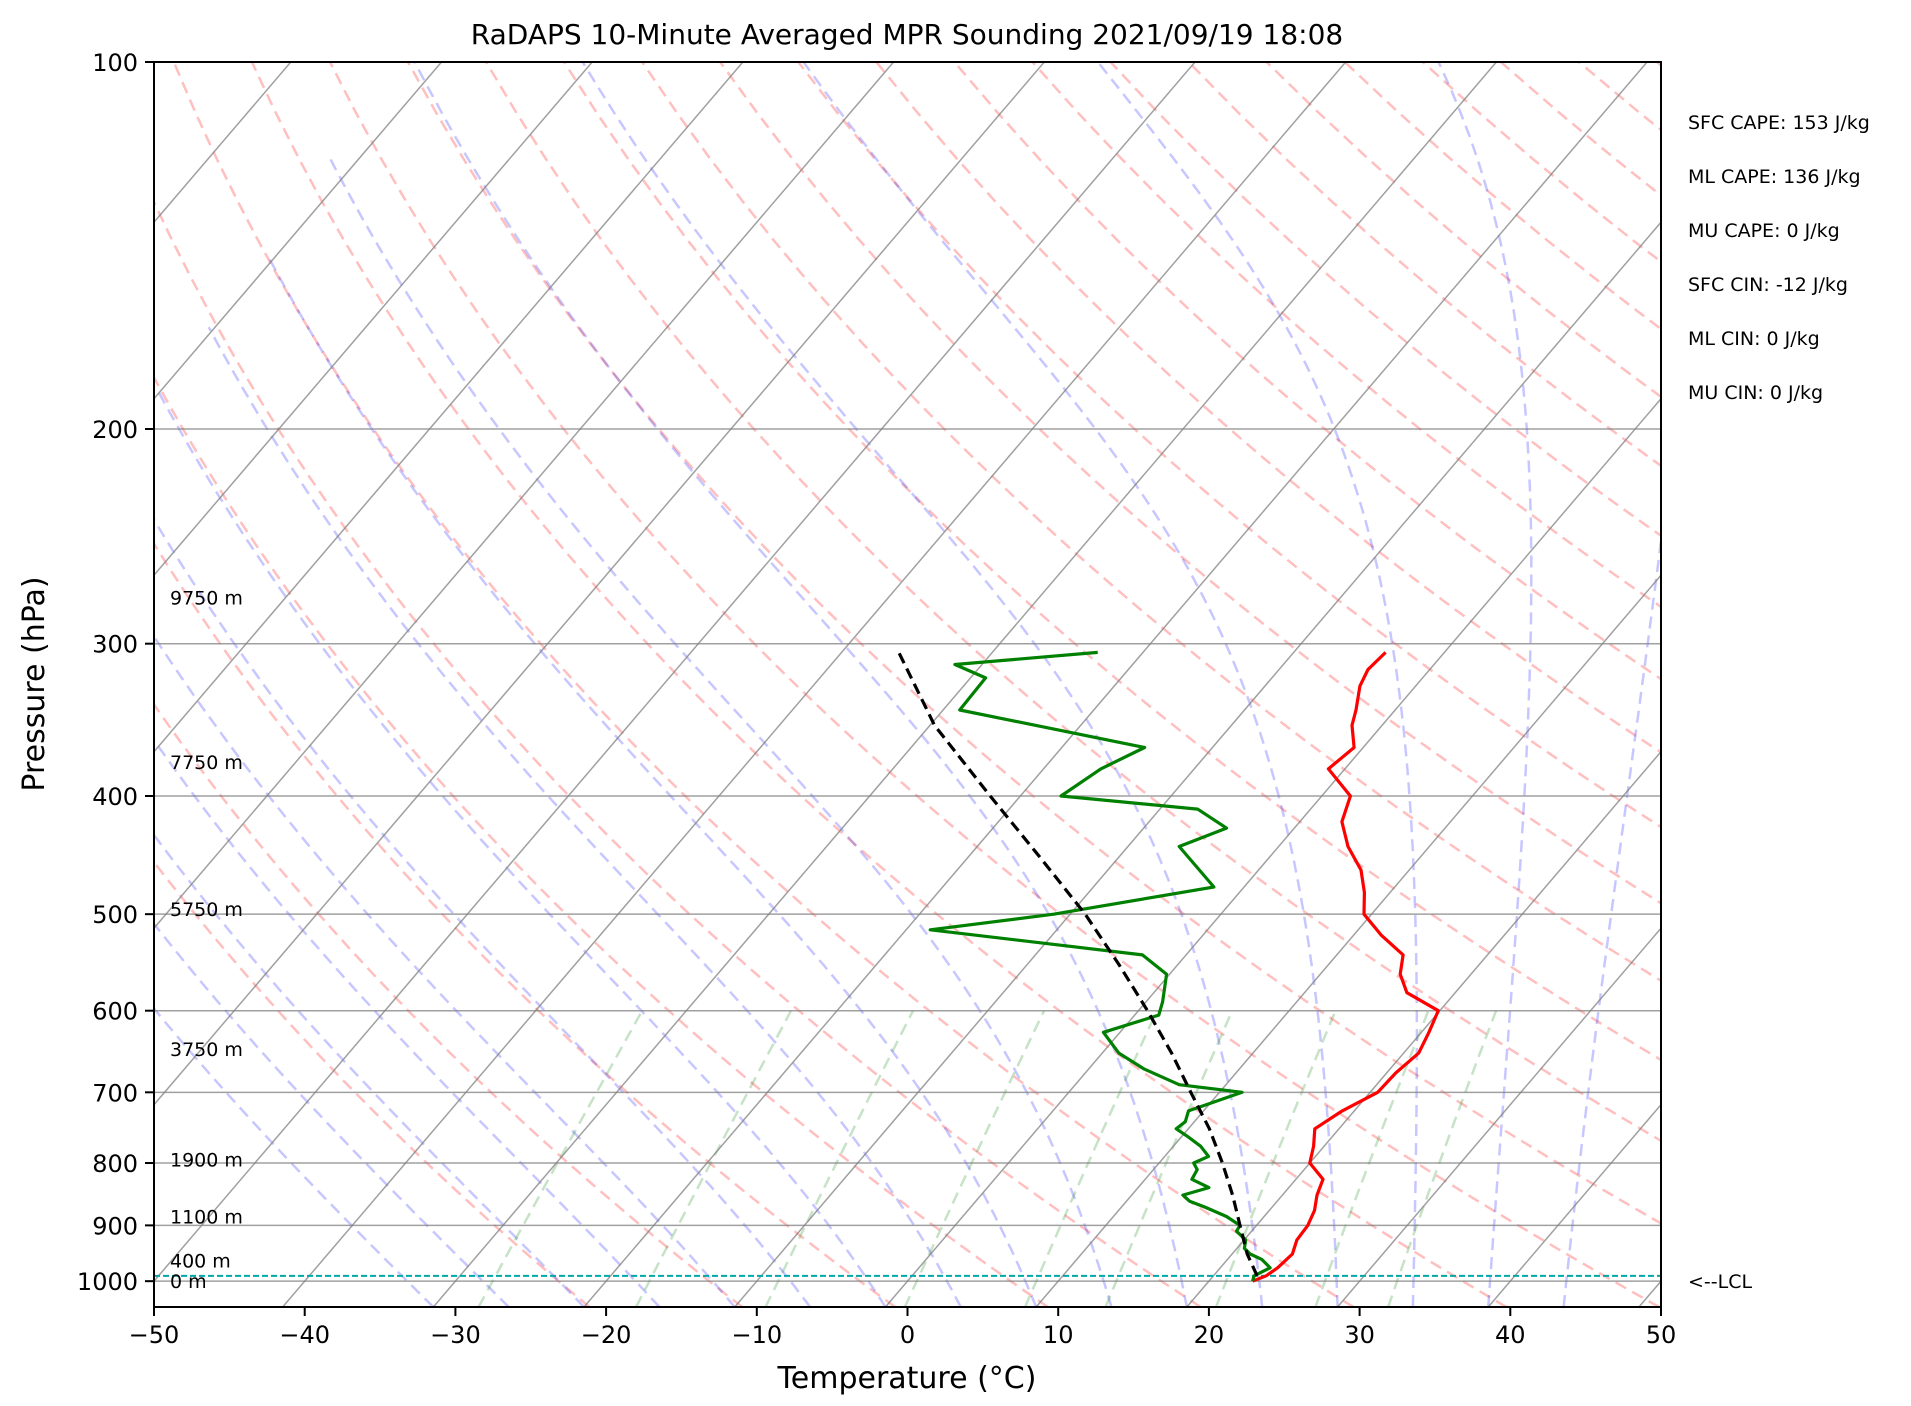  What do you see at coordinates (206, 910) in the screenshot?
I see `height-label: 5750 m` at bounding box center [206, 910].